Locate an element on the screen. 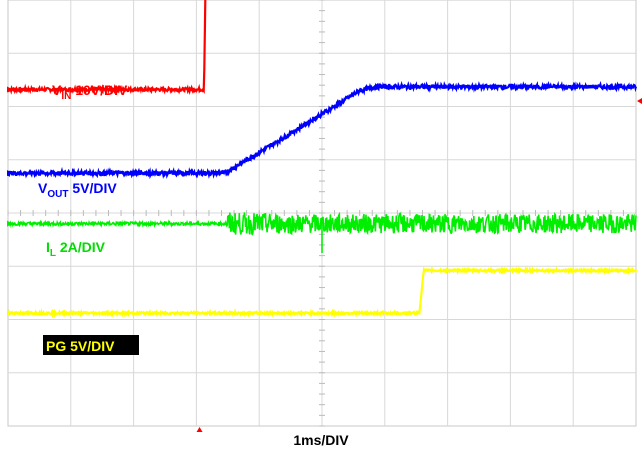  vin-channel-label: VIN 10V/DIV is located at coordinates (90, 92).